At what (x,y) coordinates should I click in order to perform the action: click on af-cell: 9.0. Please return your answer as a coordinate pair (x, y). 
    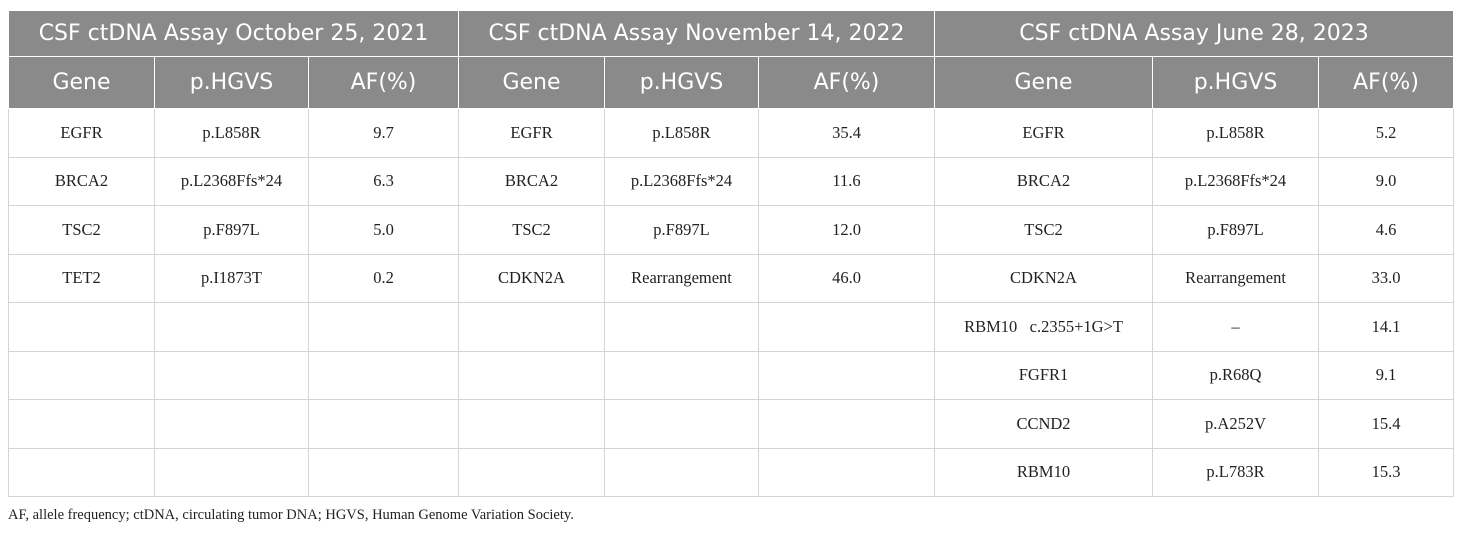
    Looking at the image, I should click on (1386, 181).